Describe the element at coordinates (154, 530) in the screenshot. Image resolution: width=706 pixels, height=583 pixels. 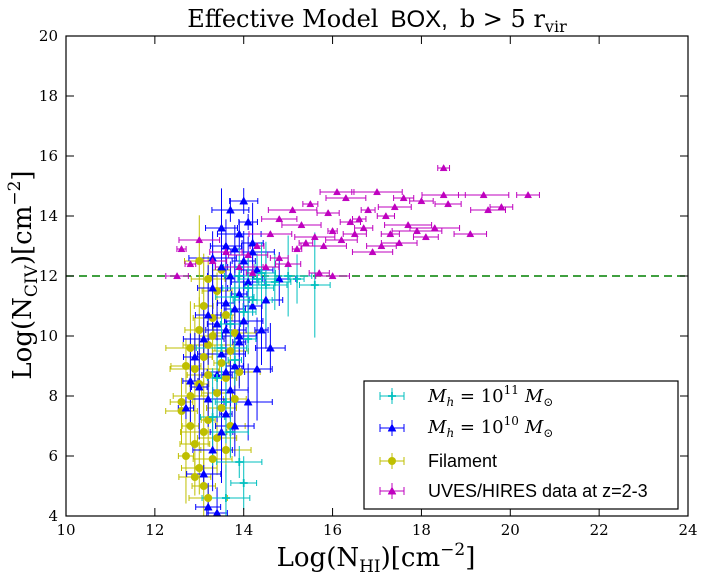
I see `x-tick-label-12: 12` at that location.